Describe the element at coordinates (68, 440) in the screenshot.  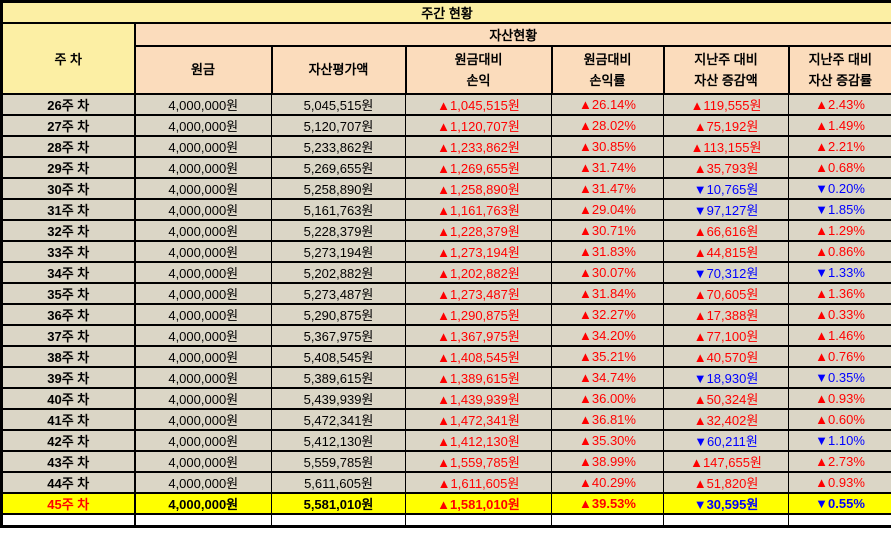
I see `week-cell: 42주 차` at that location.